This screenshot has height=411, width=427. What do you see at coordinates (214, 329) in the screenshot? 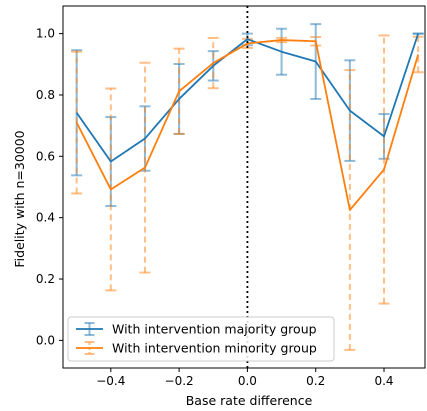
I see `legend-label-0: With intervention majority group` at bounding box center [214, 329].